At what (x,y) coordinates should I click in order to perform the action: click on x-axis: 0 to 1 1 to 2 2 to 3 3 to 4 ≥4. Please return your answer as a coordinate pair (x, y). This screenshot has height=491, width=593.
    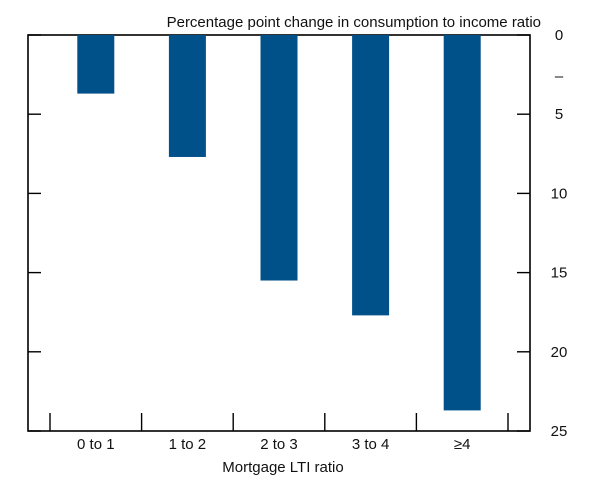
    Looking at the image, I should click on (279, 433).